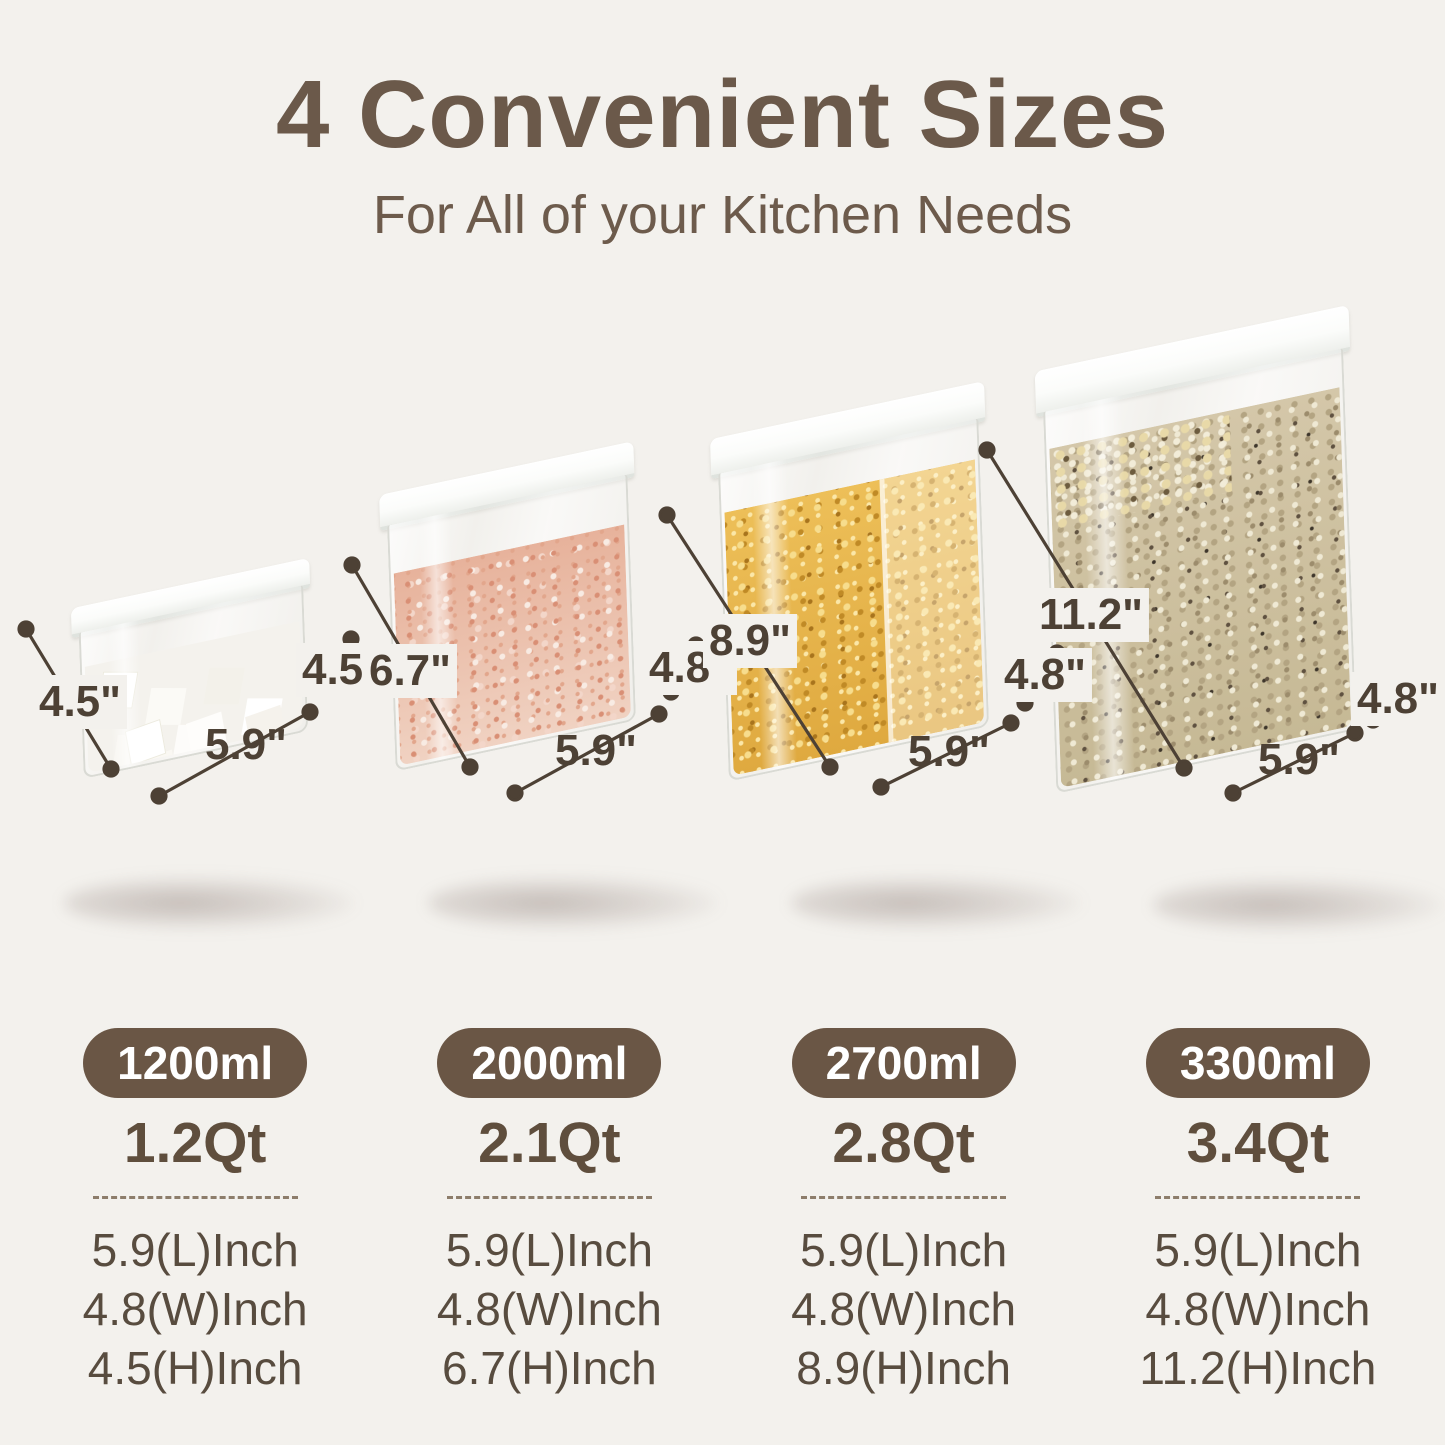 The width and height of the screenshot is (1445, 1445). Describe the element at coordinates (750, 641) in the screenshot. I see `height-dim-label: 8.9"` at that location.